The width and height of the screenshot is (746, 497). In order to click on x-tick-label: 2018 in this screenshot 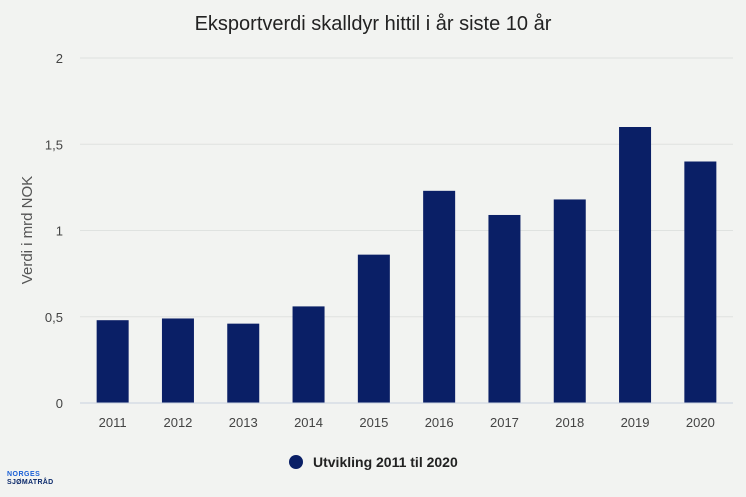, I will do `click(569, 422)`.